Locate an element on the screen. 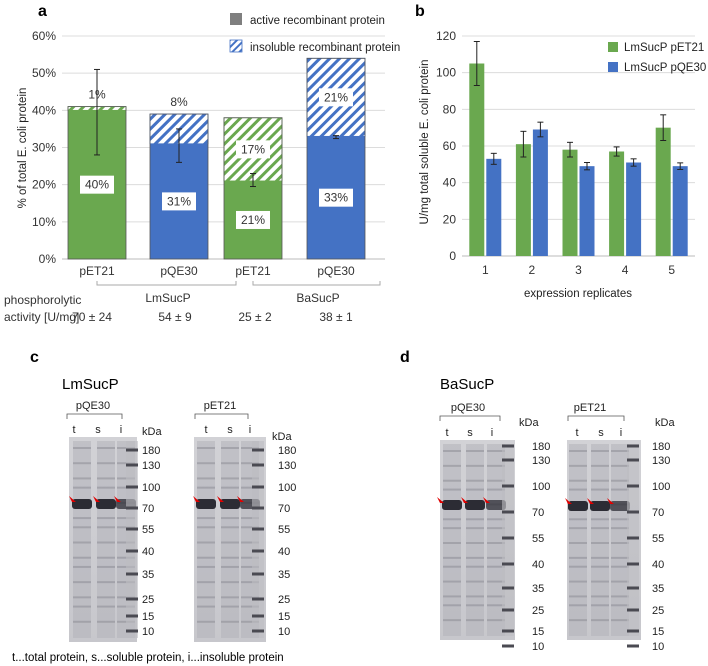 This screenshot has width=708, height=666. a-group-bracket-basucp is located at coordinates (316, 283).